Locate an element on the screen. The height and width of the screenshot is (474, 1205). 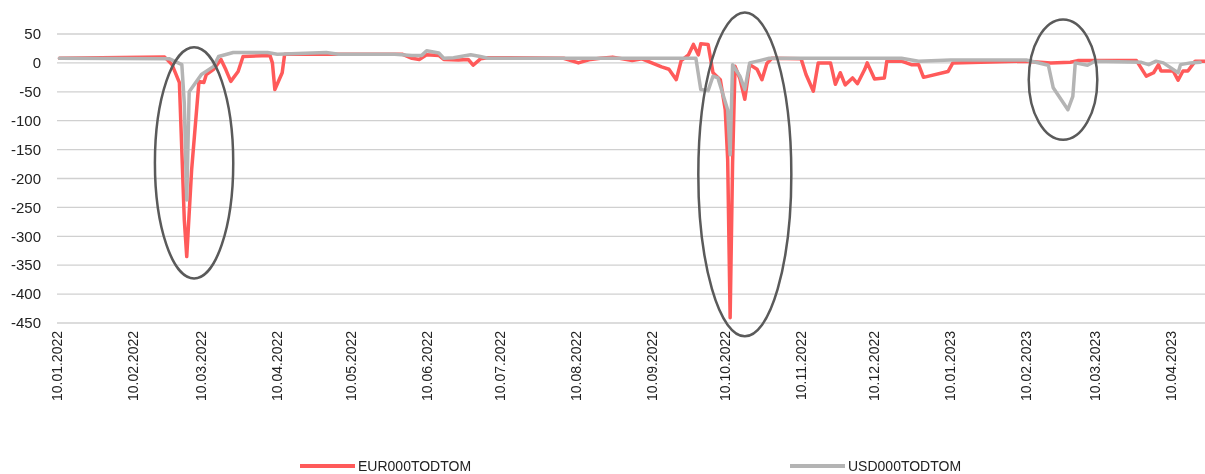
y-tick-label: -450 is located at coordinates (25, 323).